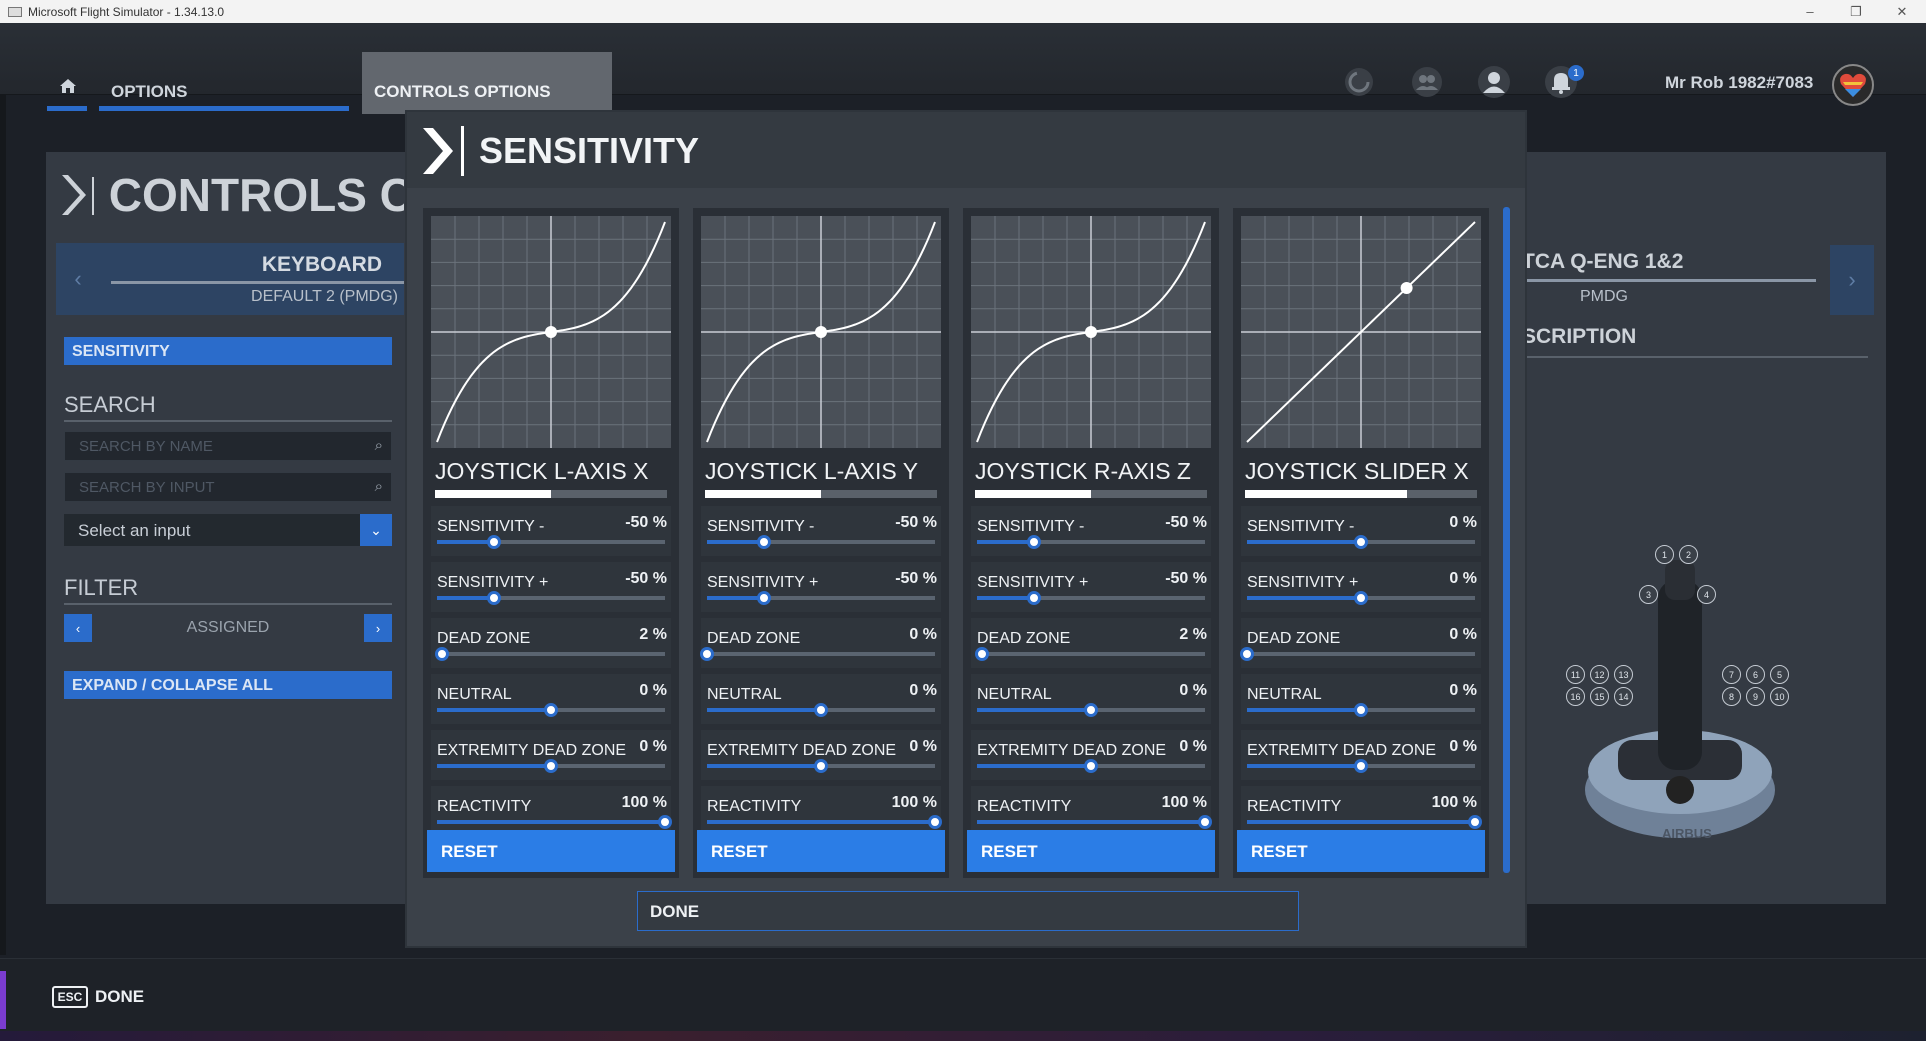 Image resolution: width=1926 pixels, height=1041 pixels. Describe the element at coordinates (1731, 674) in the screenshot. I see `joystick-button-label: 7` at that location.